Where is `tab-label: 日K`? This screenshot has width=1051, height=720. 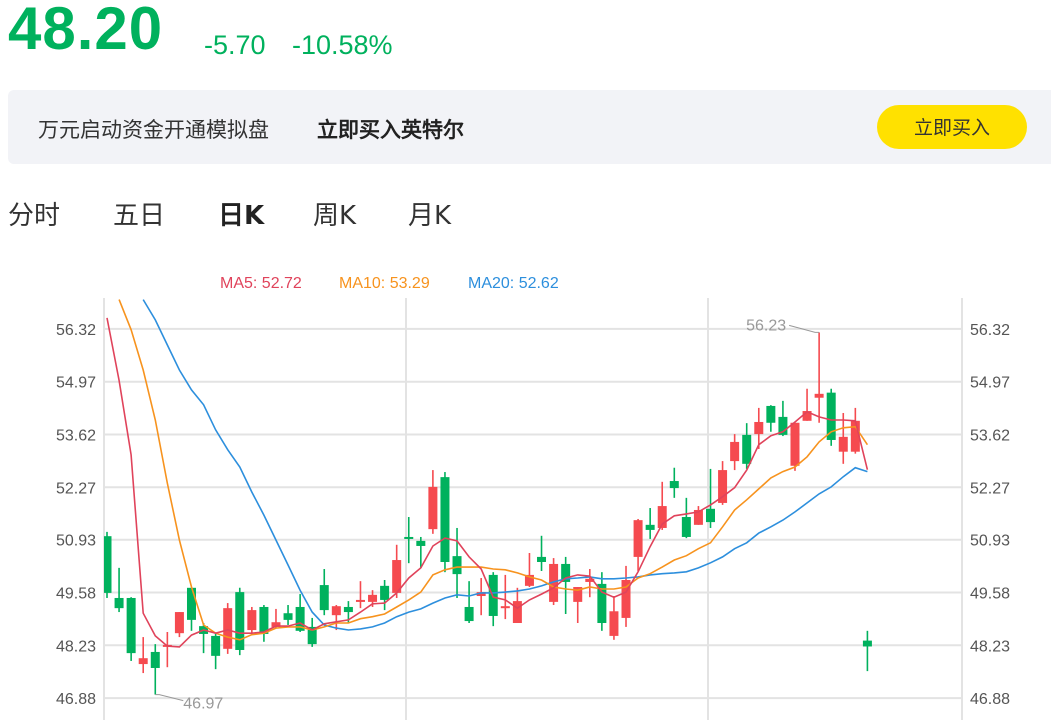
tab-label: 日K is located at coordinates (241, 216).